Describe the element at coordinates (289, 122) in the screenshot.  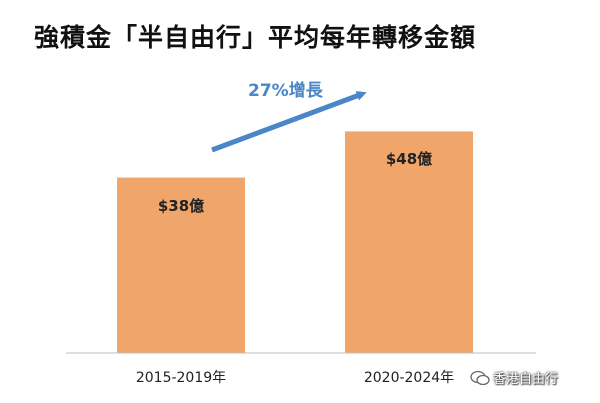
I see `growth-arrow` at that location.